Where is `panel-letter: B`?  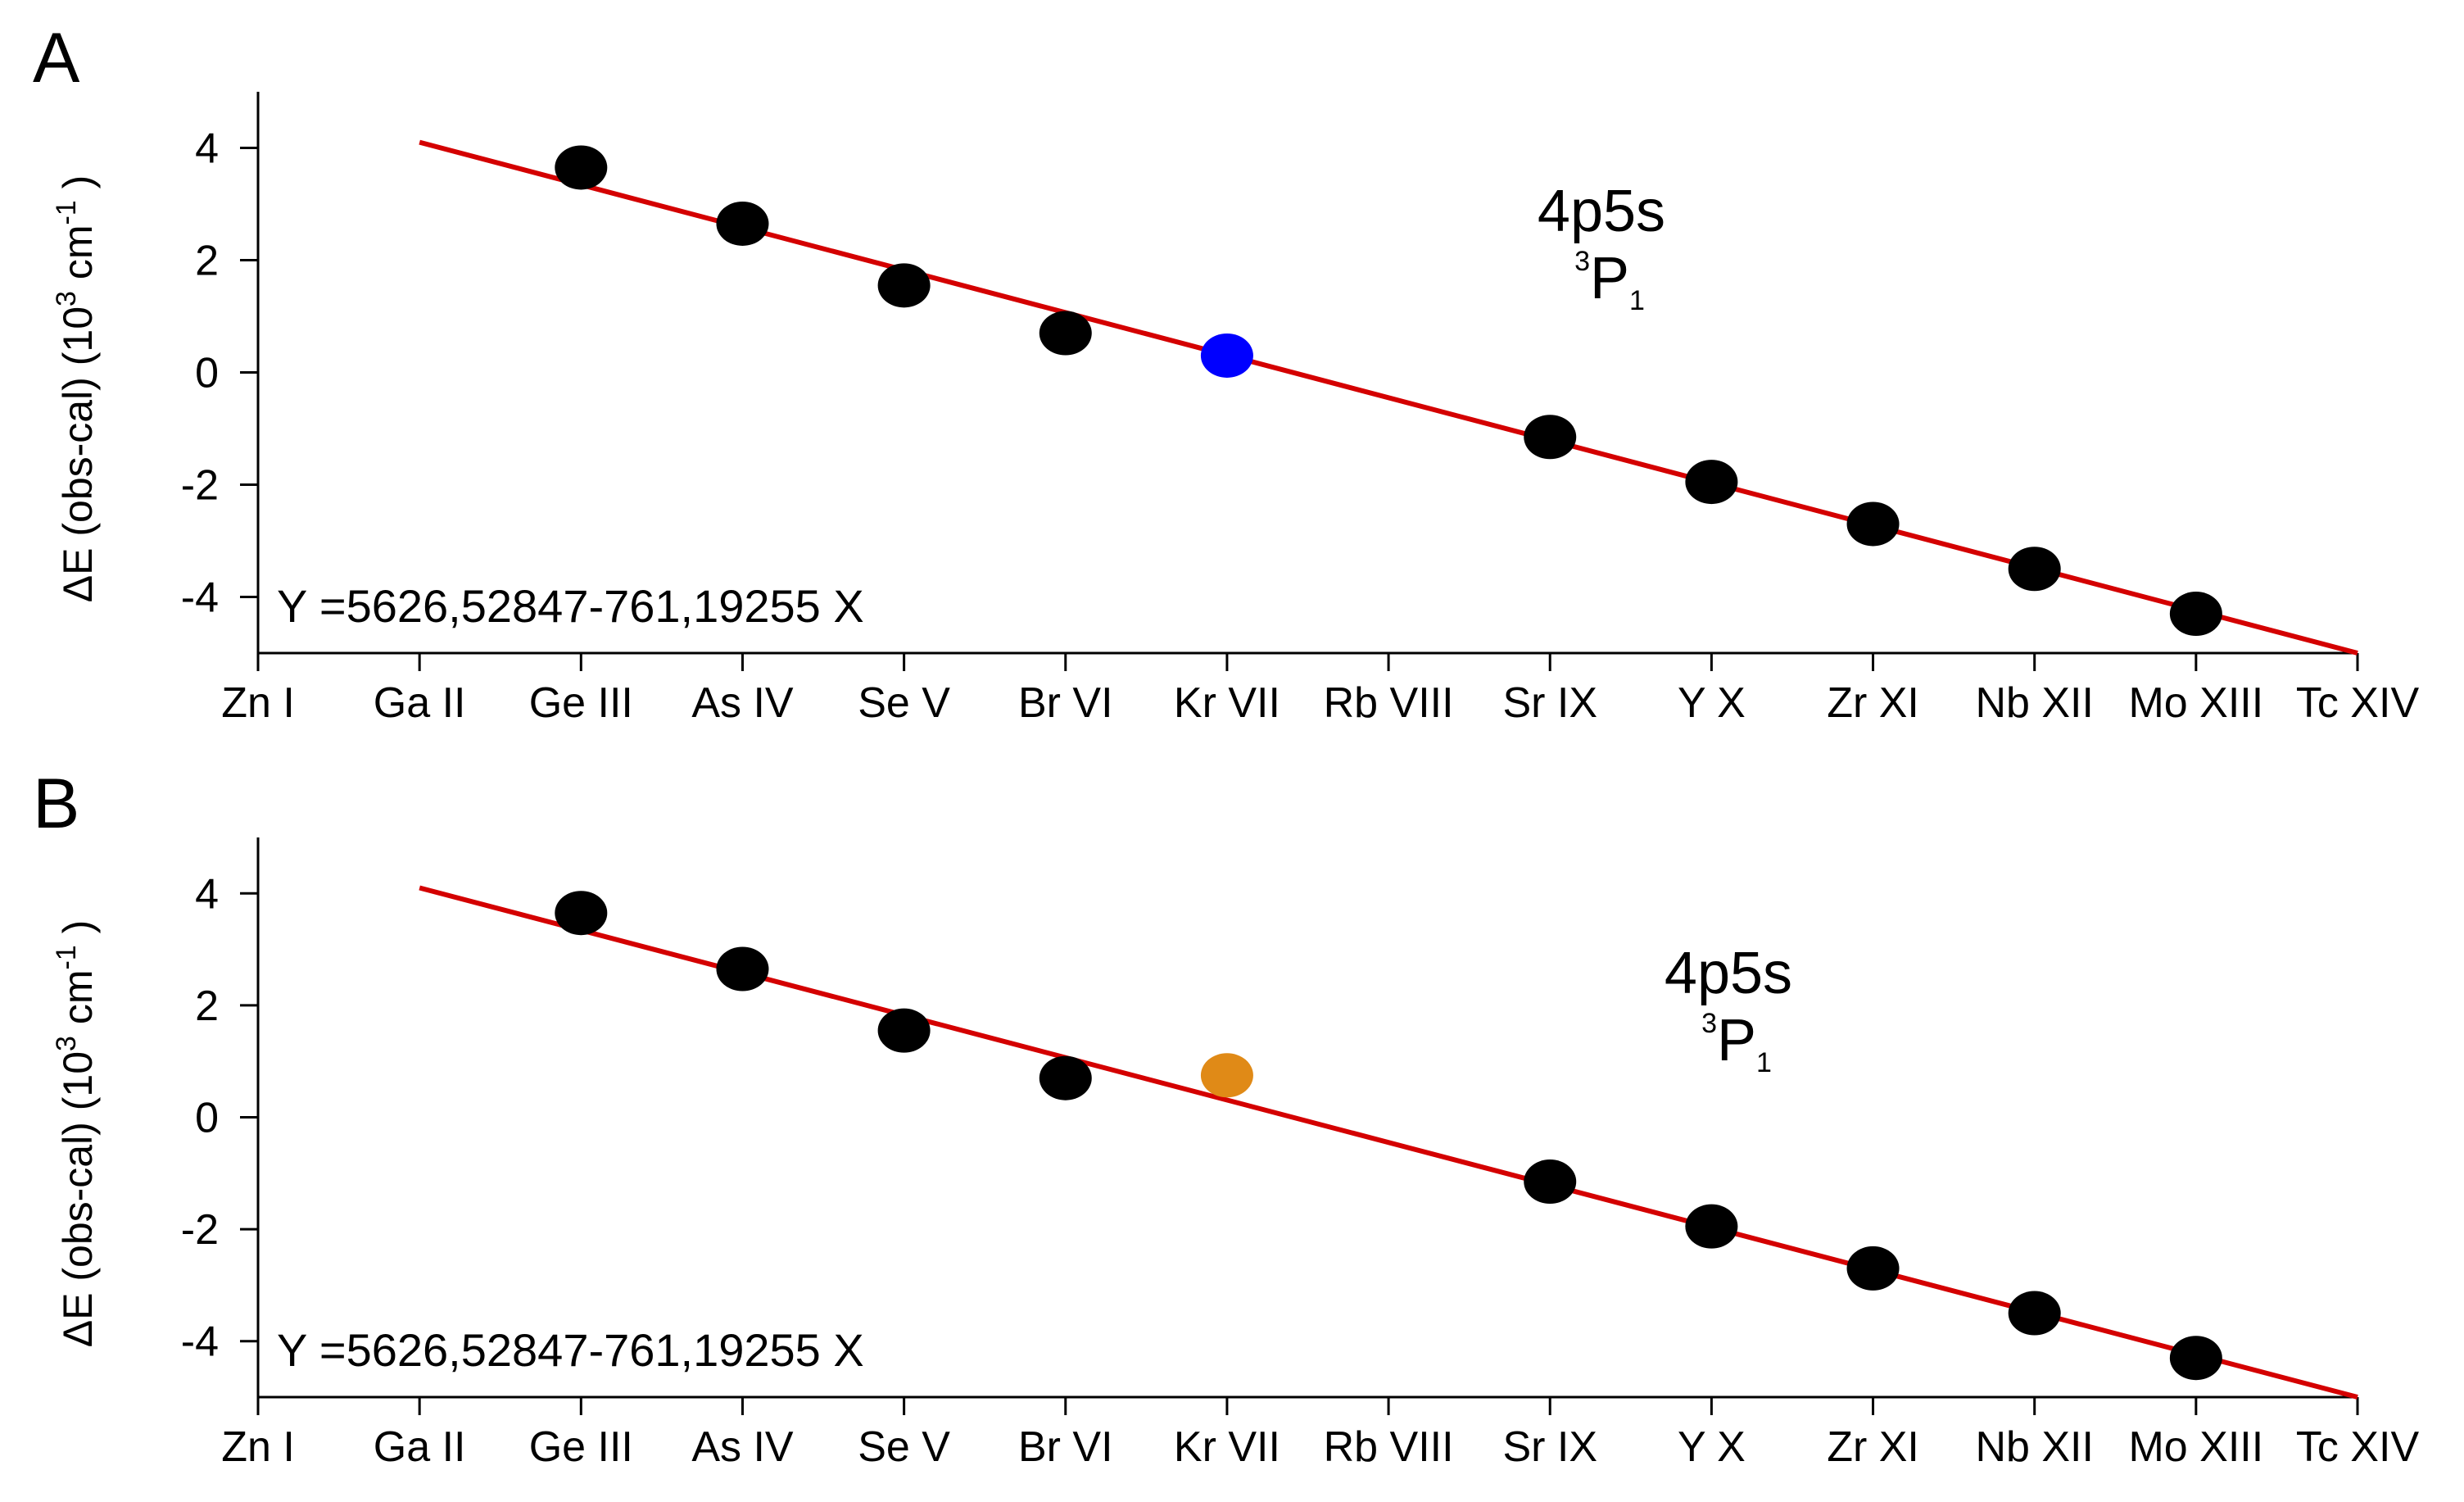
panel-letter: B is located at coordinates (56, 804).